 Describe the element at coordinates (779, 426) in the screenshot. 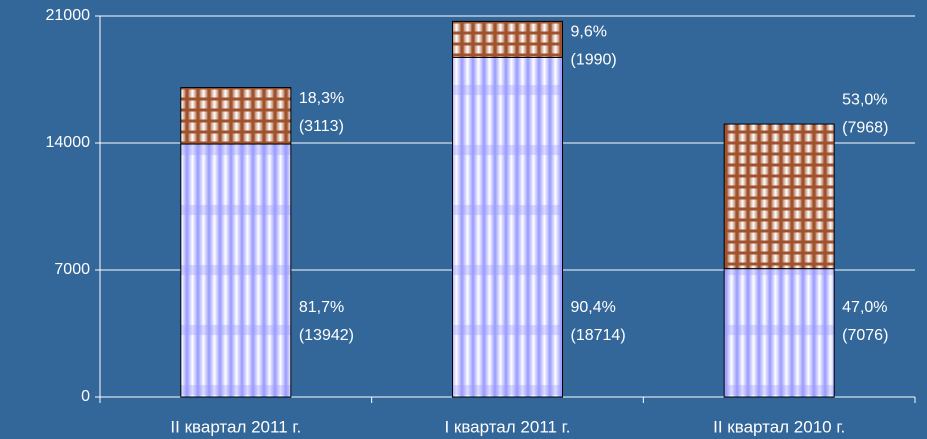

I see `x-tick-label: II квартал 2010 г.` at that location.